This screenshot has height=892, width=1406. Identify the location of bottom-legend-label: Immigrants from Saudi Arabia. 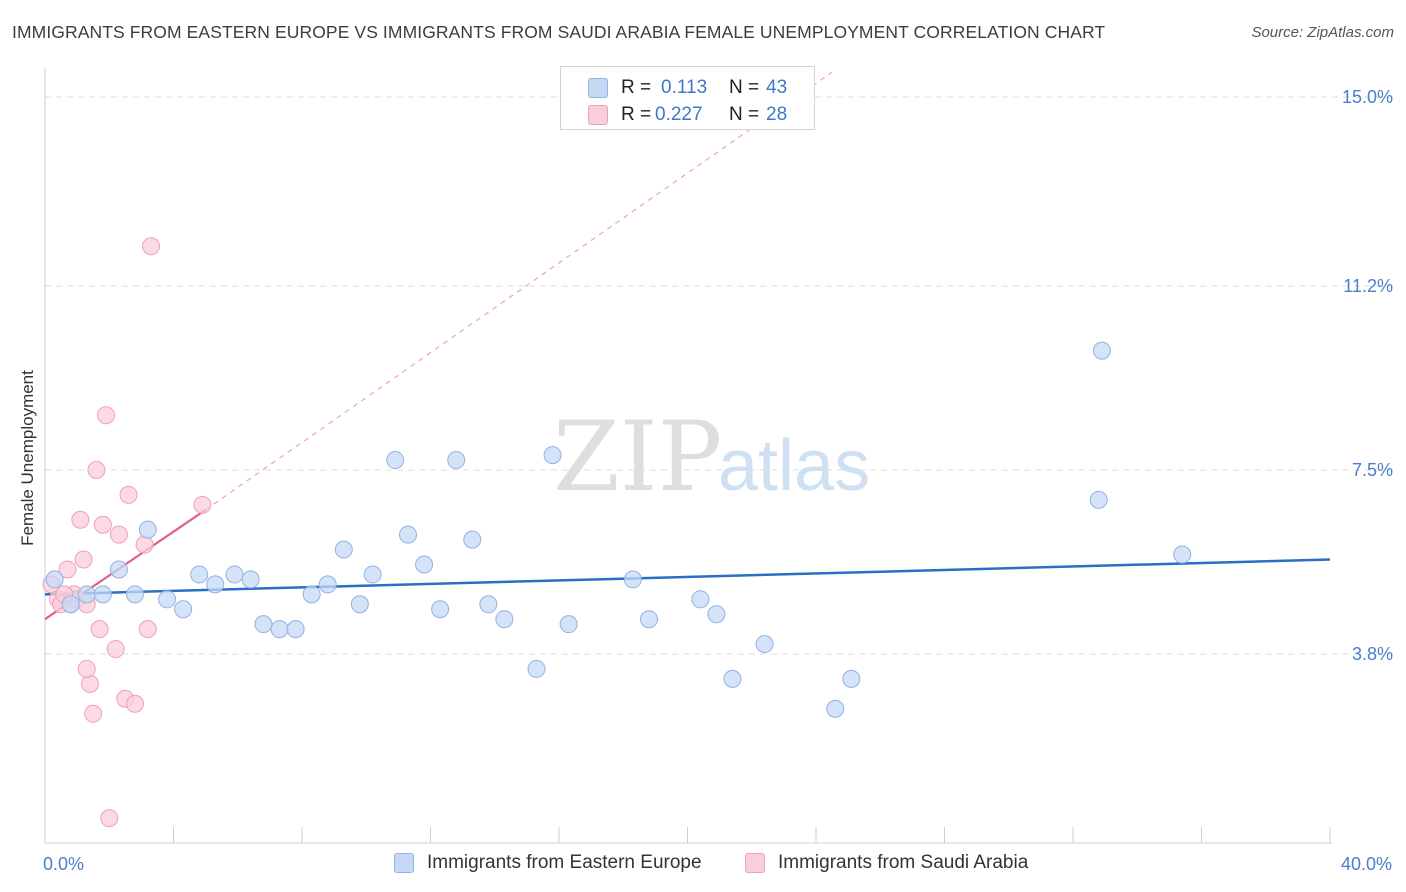
(903, 862).